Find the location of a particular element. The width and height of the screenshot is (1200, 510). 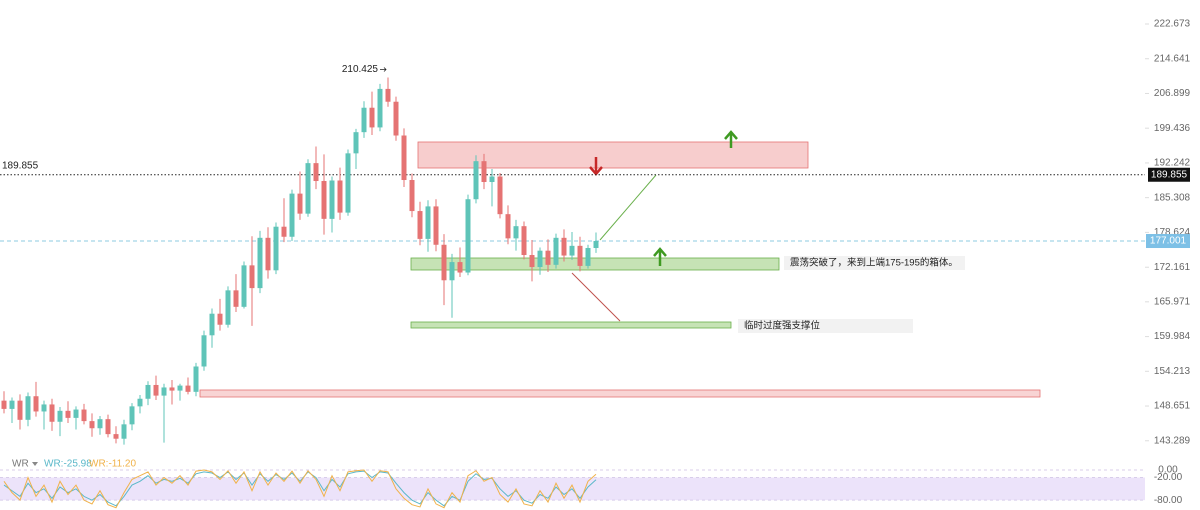

high-arrow is located at coordinates (383, 69).